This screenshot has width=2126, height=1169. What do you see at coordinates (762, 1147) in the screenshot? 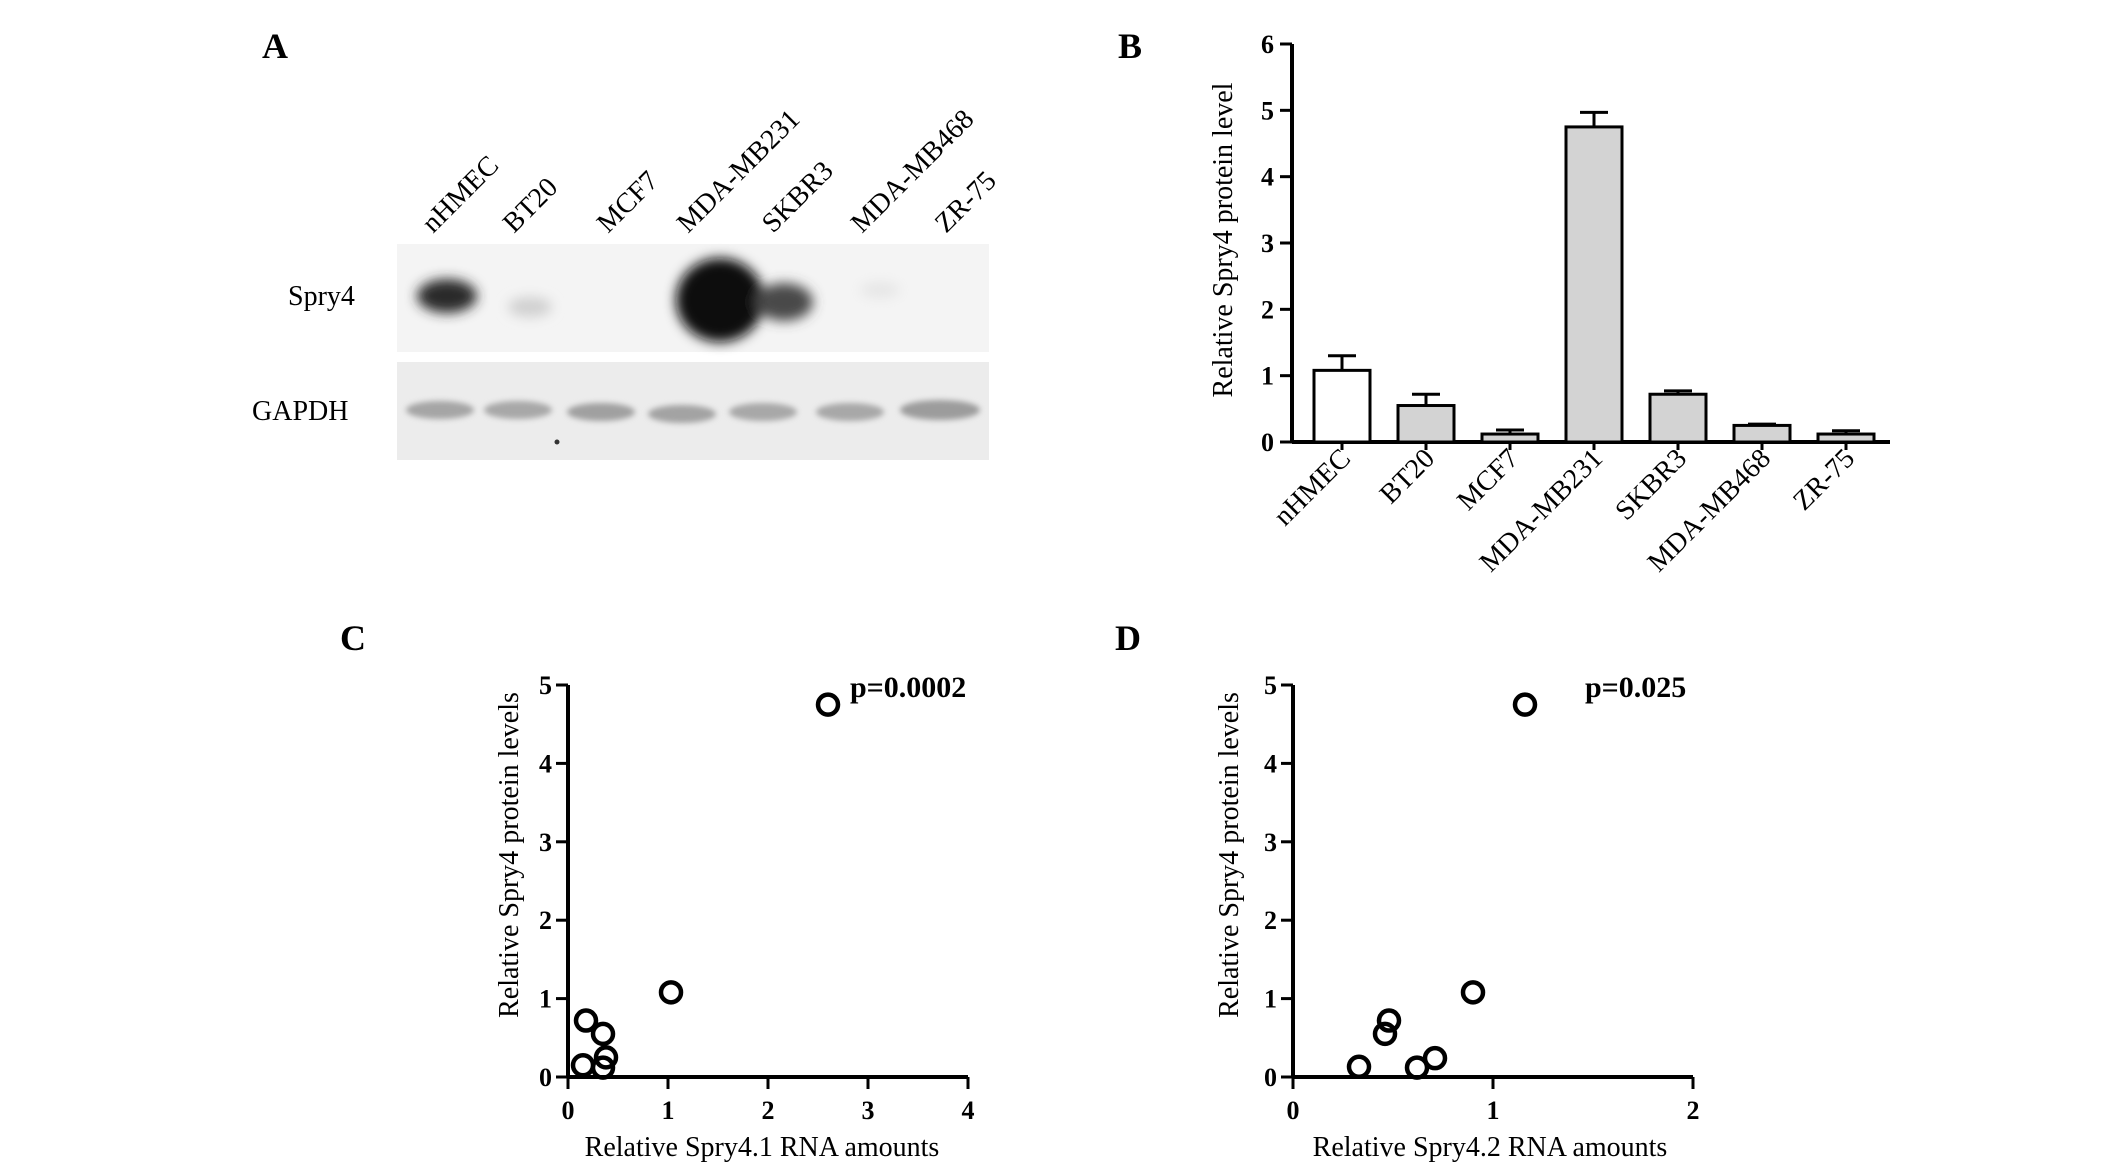
I see `scatter-c-xlabel: Relative Spry4.1 RNA amounts` at bounding box center [762, 1147].